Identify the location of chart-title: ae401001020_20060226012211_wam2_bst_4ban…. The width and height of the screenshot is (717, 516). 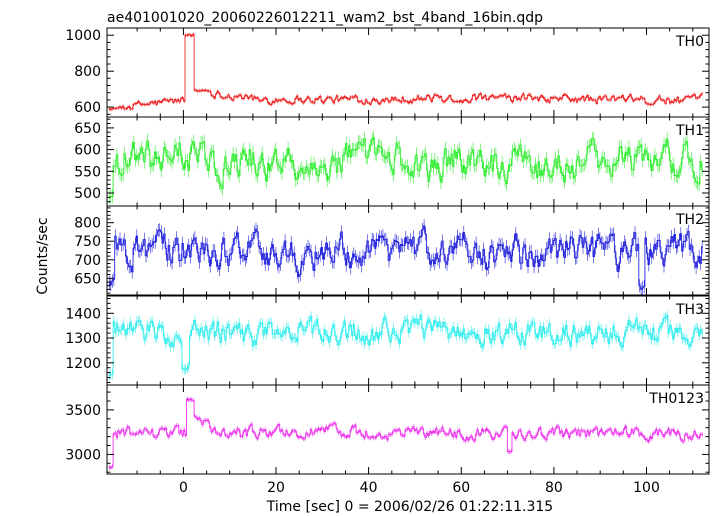
(325, 18).